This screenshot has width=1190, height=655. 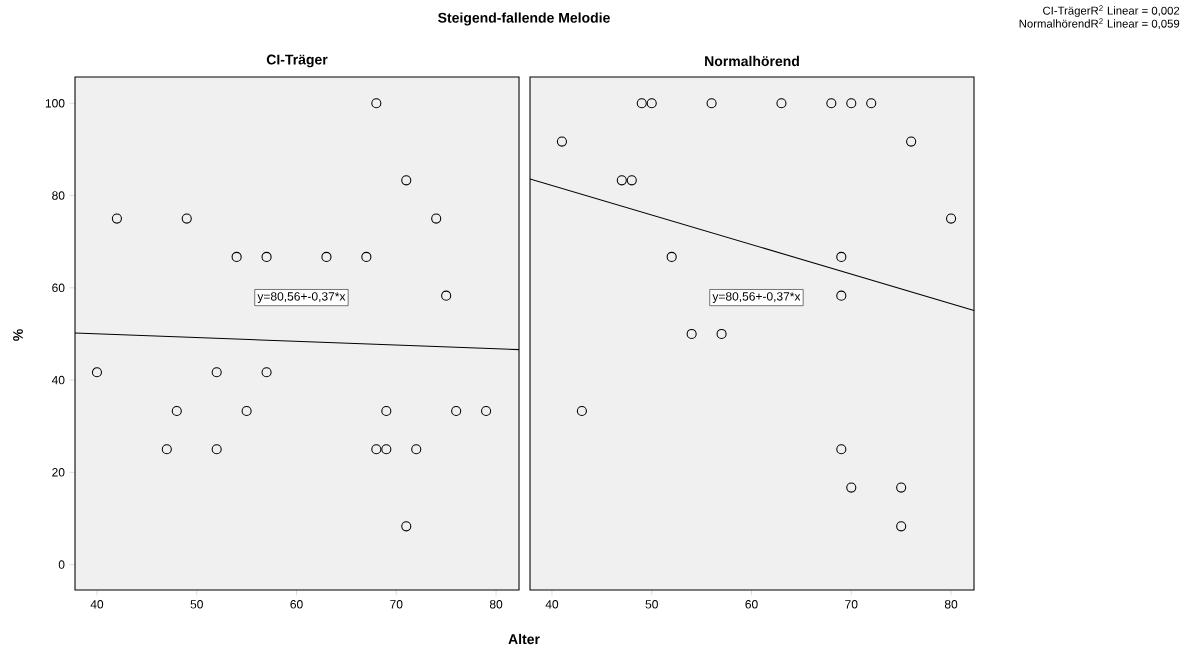 What do you see at coordinates (58, 288) in the screenshot?
I see `y-tick-label: 60` at bounding box center [58, 288].